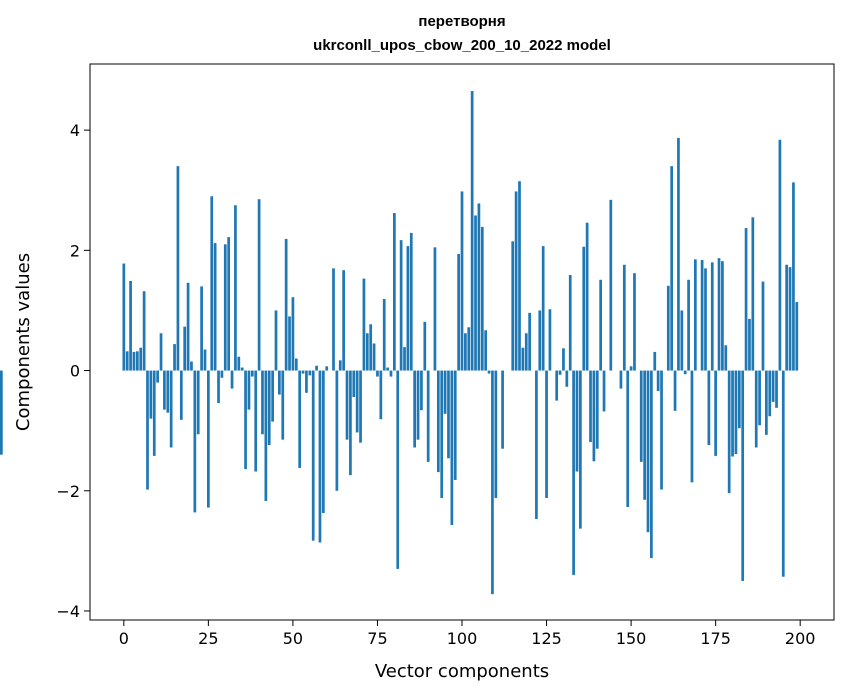 The width and height of the screenshot is (847, 696). Describe the element at coordinates (68, 491) in the screenshot. I see `y-tick-label--2: −2` at that location.